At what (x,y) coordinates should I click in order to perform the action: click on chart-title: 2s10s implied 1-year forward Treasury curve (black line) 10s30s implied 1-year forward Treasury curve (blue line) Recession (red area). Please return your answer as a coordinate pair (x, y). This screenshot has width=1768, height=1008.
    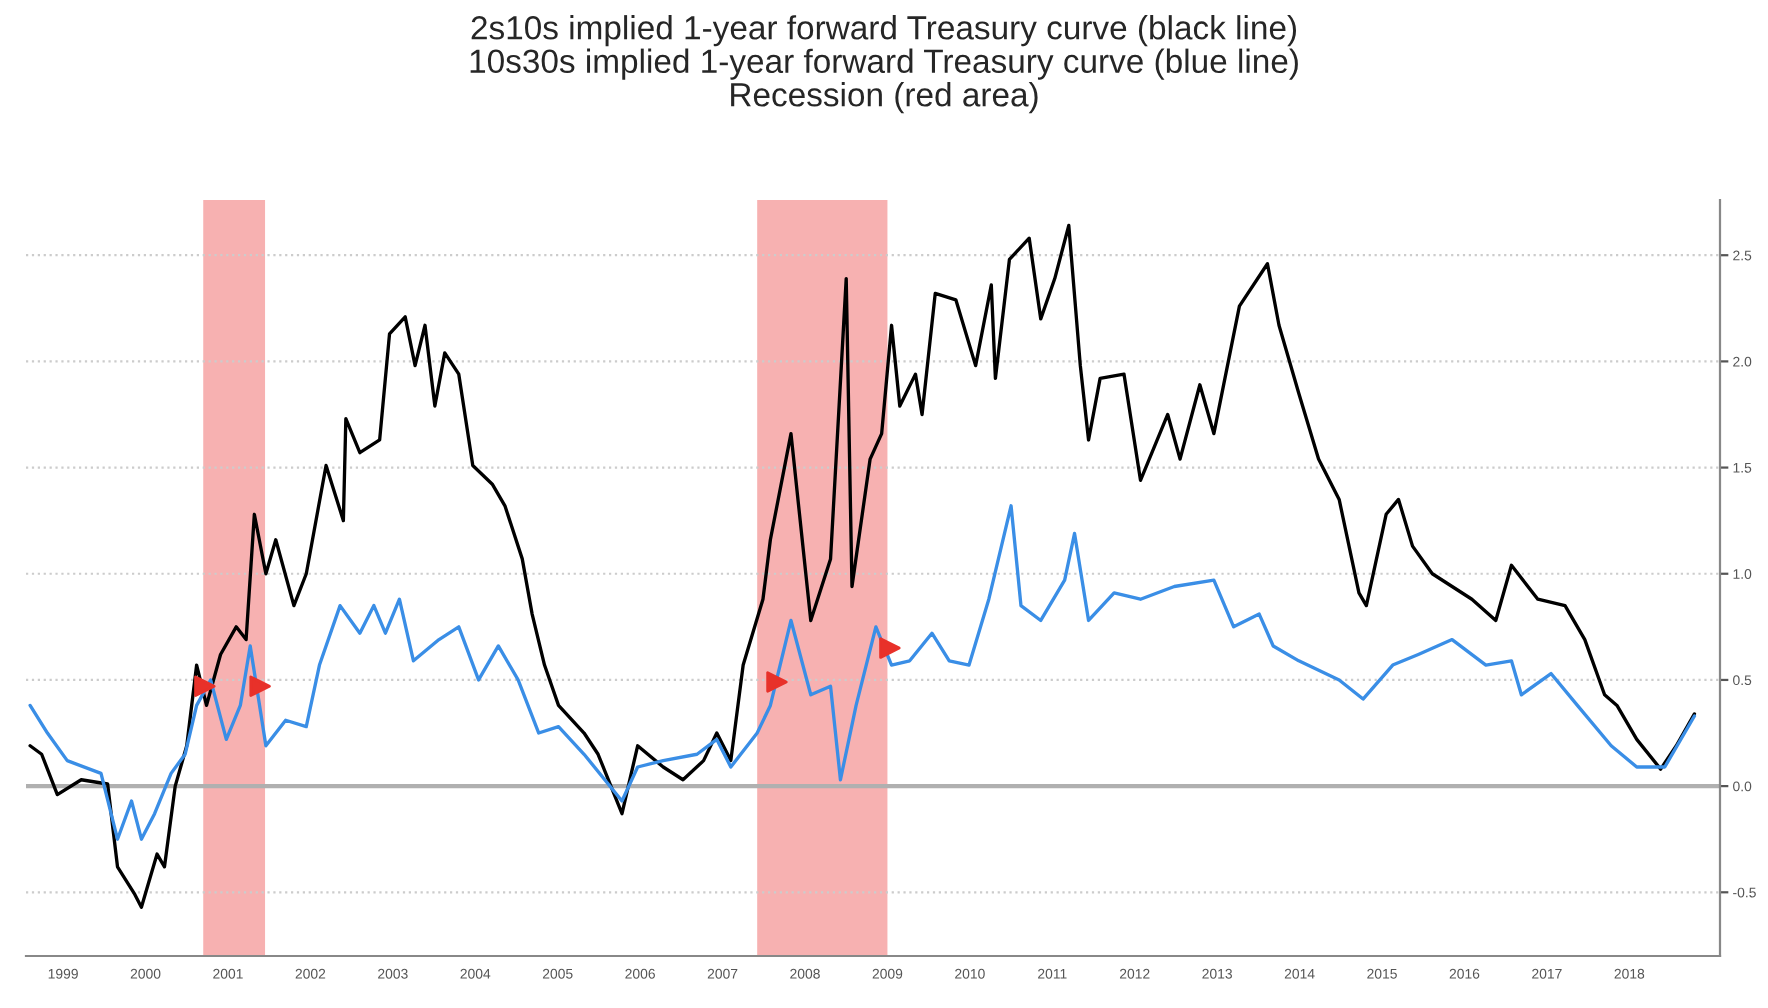
    Looking at the image, I should click on (884, 64).